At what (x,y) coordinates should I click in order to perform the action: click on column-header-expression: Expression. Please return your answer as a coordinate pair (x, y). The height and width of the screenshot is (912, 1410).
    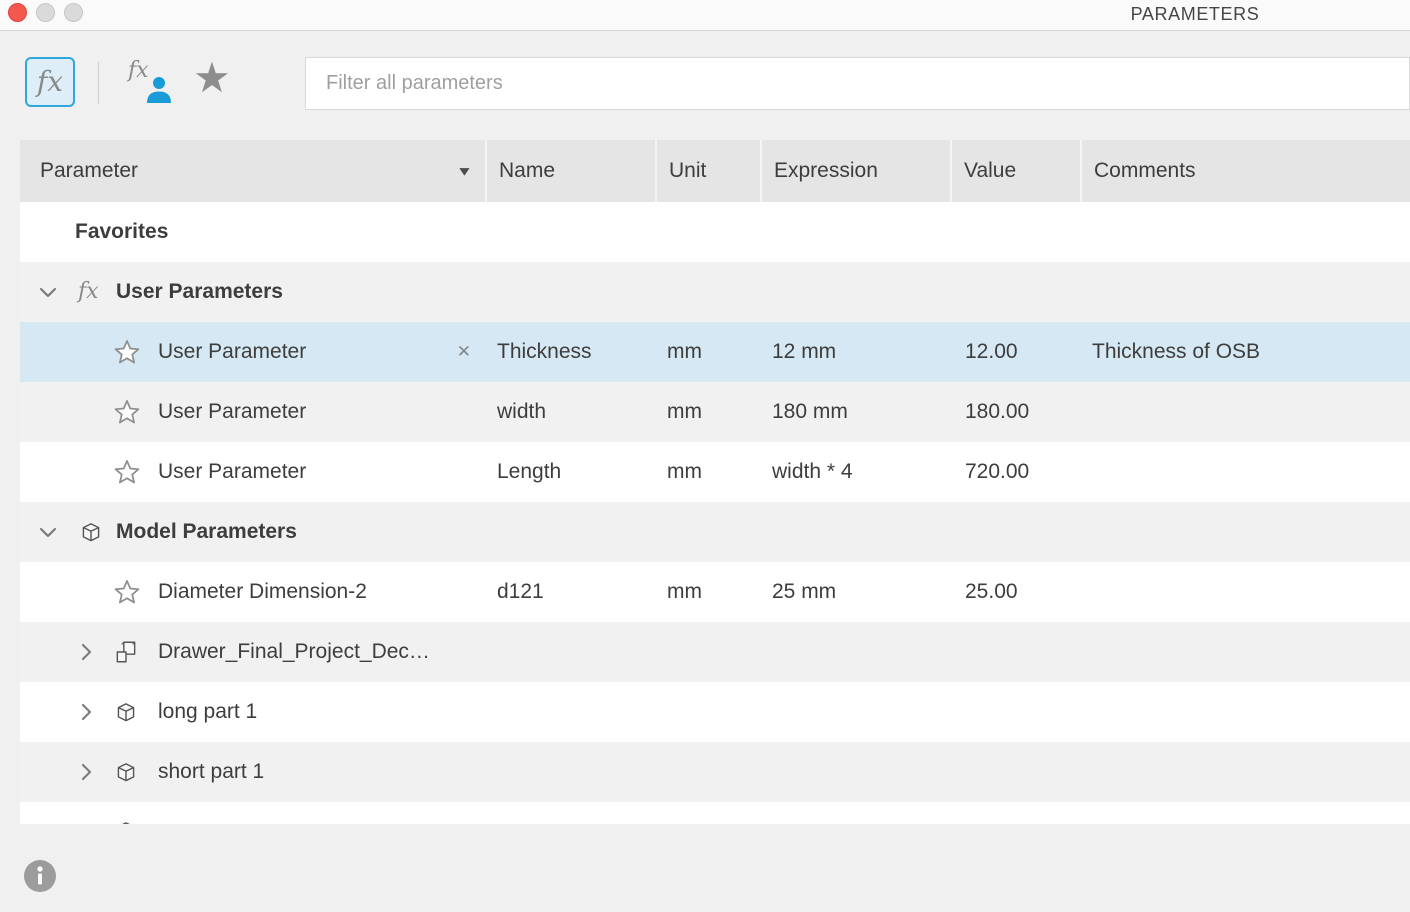
    Looking at the image, I should click on (855, 171).